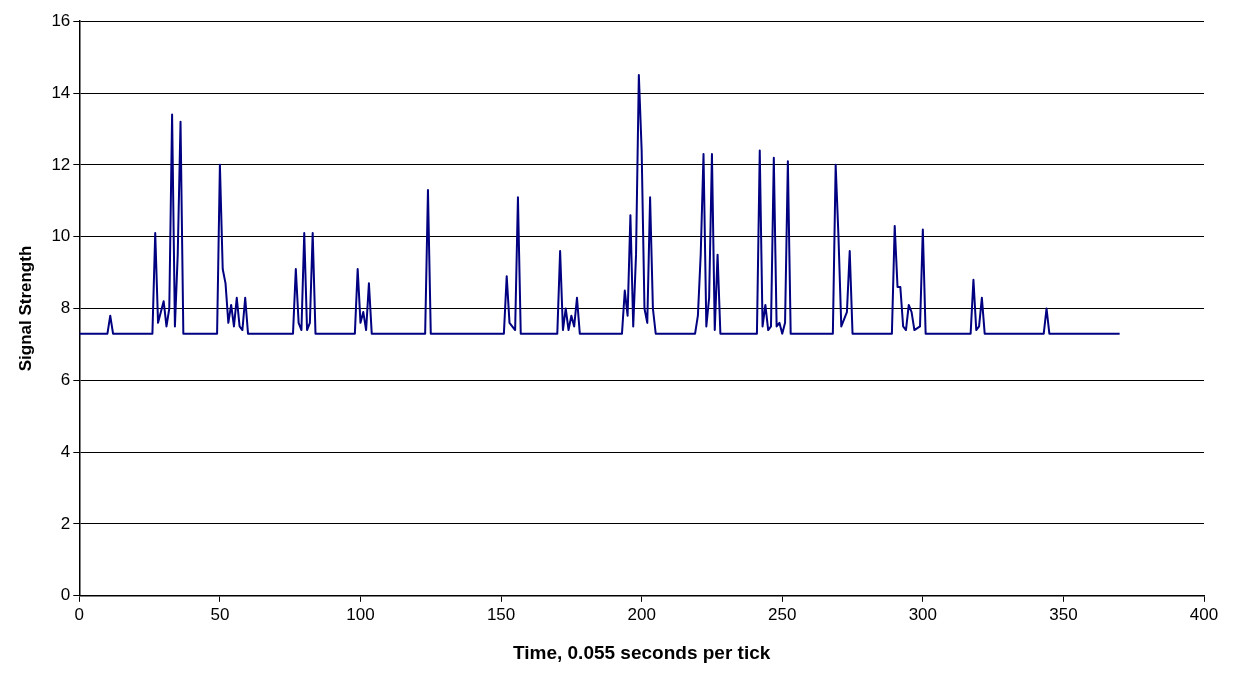 This screenshot has height=681, width=1252. Describe the element at coordinates (923, 614) in the screenshot. I see `x-tick-label: 300` at that location.